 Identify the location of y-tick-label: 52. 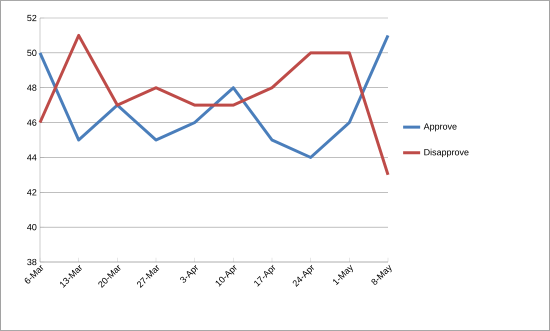
(31, 18).